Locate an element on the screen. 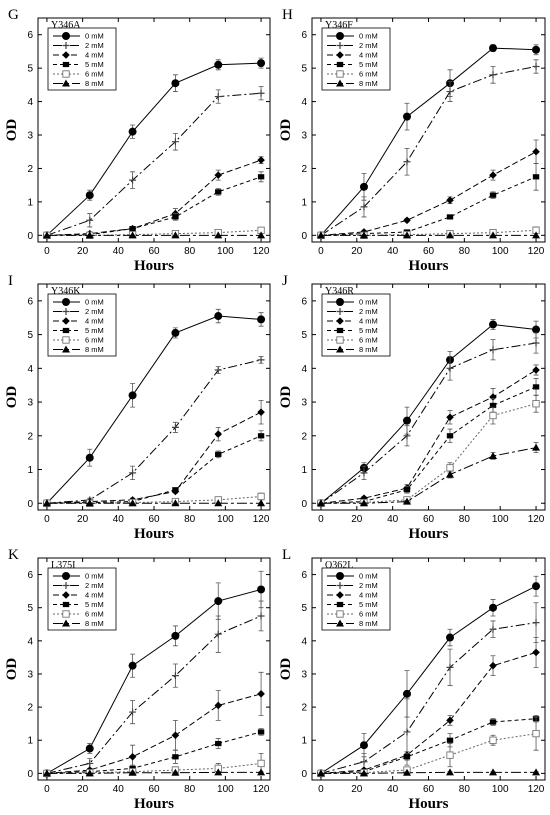  x-tick-label: 120 is located at coordinates (261, 789).